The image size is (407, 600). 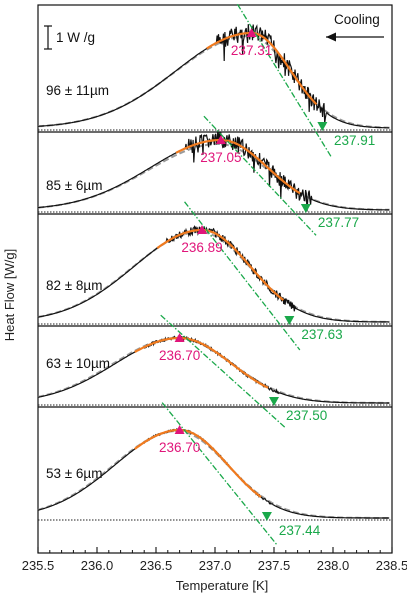 What do you see at coordinates (77, 90) in the screenshot?
I see `size-label: 96 ± 11µm` at bounding box center [77, 90].